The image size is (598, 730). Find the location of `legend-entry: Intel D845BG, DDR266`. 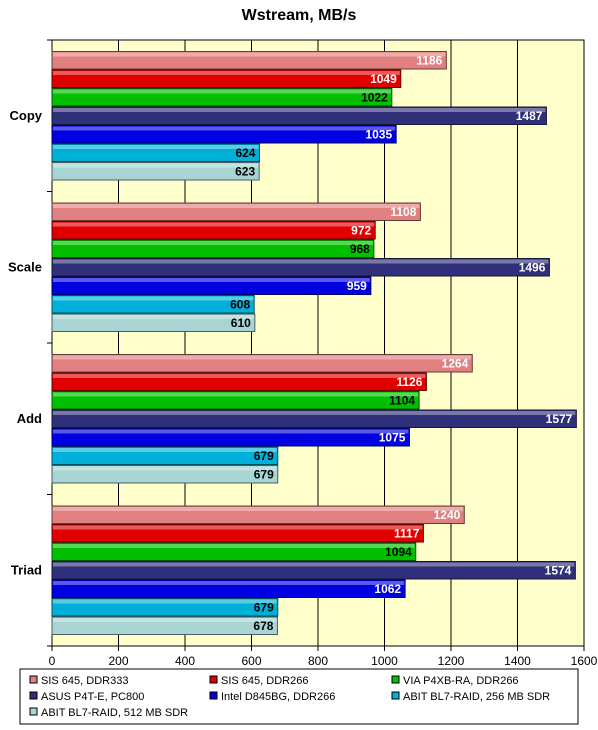

legend-entry: Intel D845BG, DDR266 is located at coordinates (278, 697).